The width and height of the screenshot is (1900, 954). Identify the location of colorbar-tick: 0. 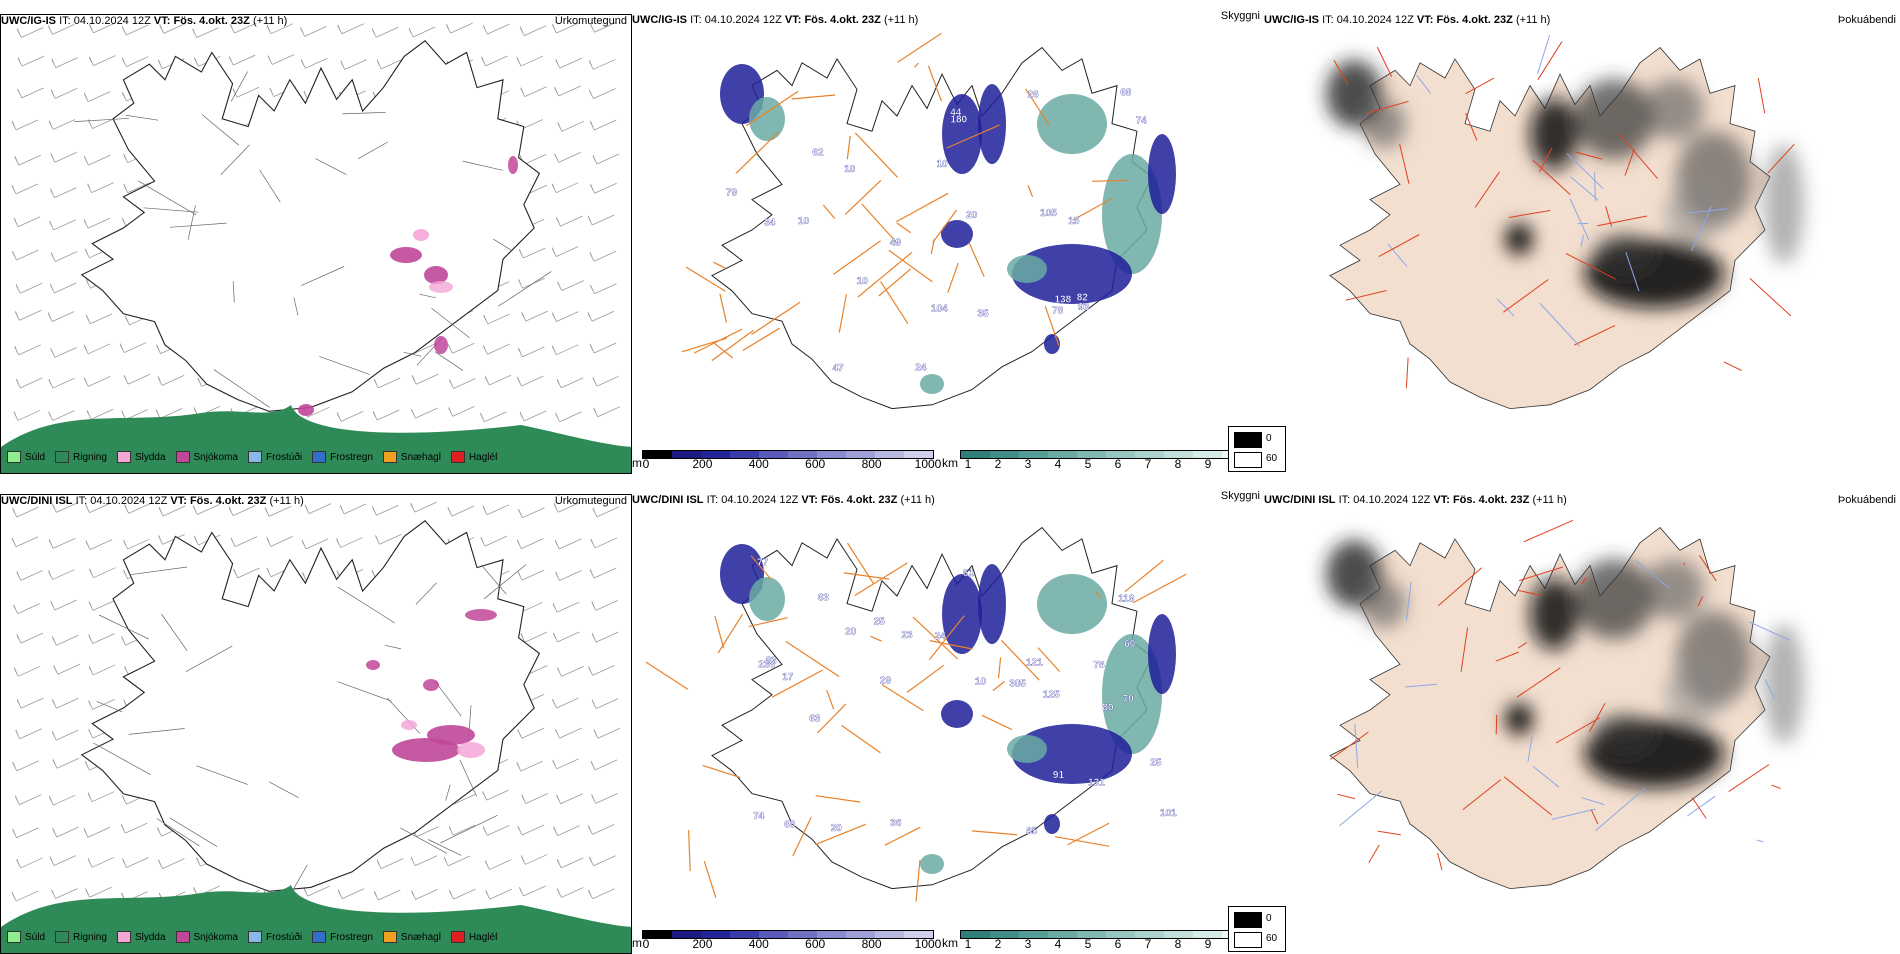
(646, 464).